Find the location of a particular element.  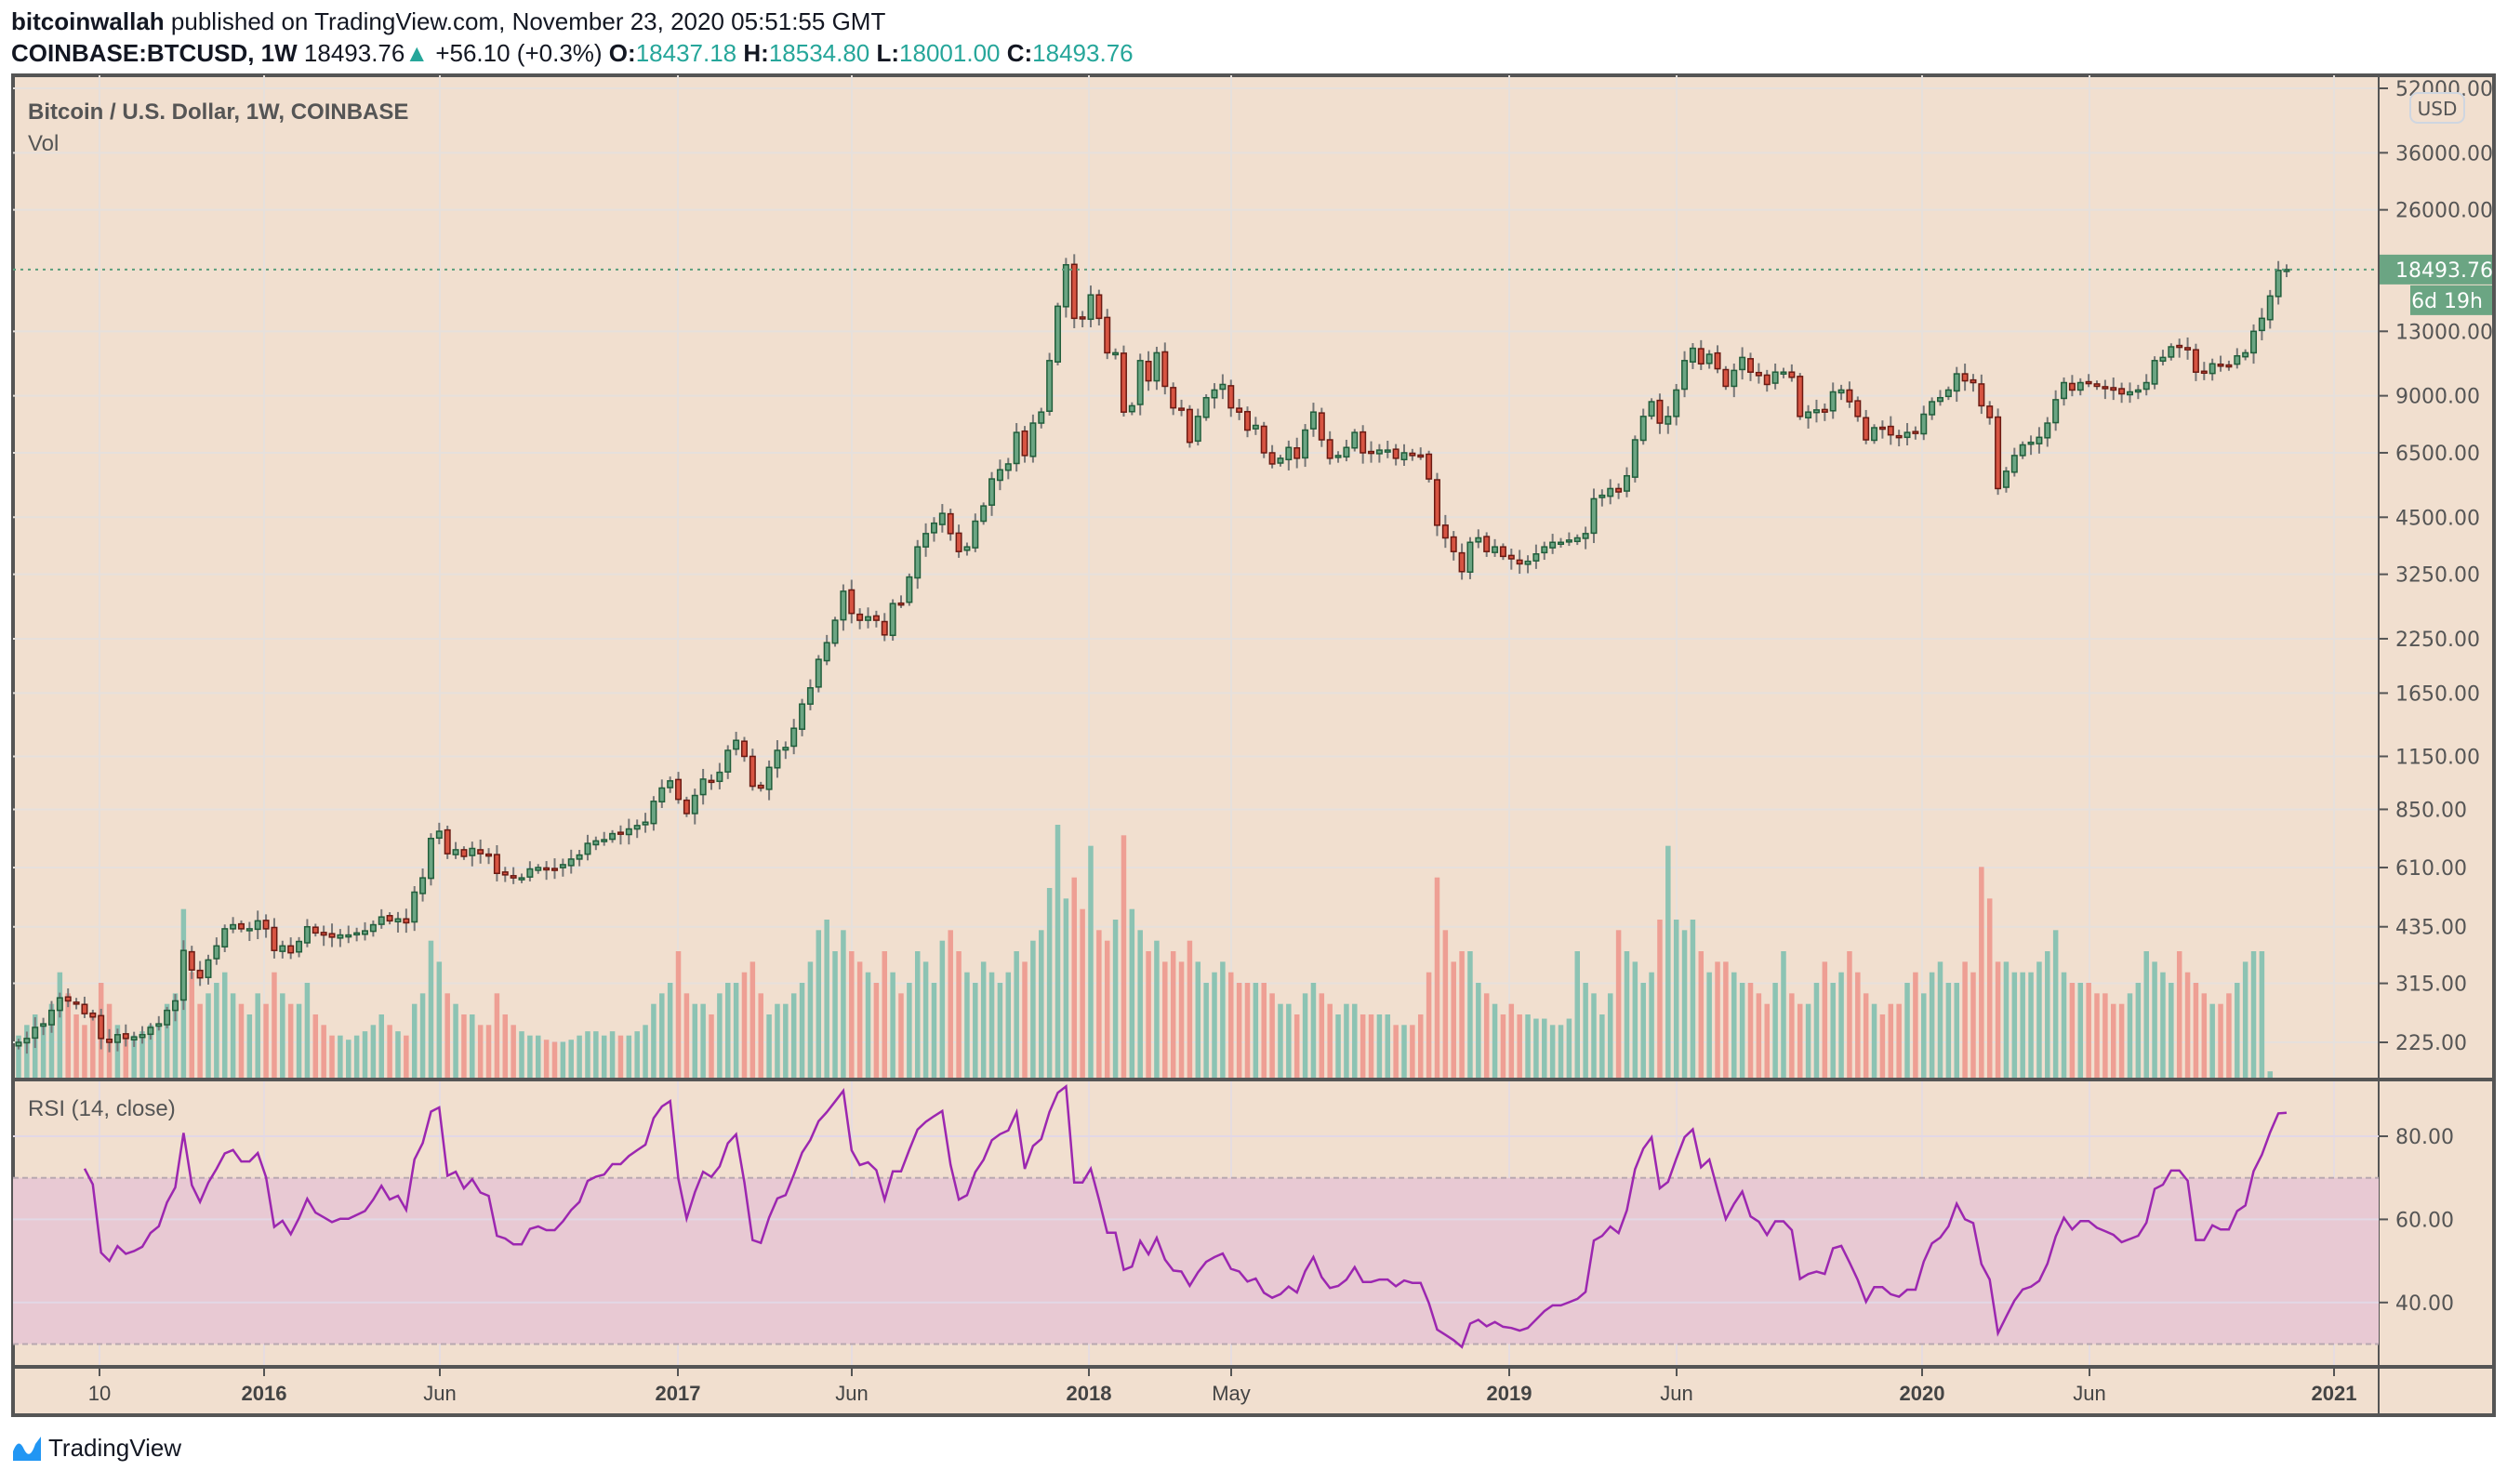

price-tick-label: 2250.00 is located at coordinates (2437, 640).